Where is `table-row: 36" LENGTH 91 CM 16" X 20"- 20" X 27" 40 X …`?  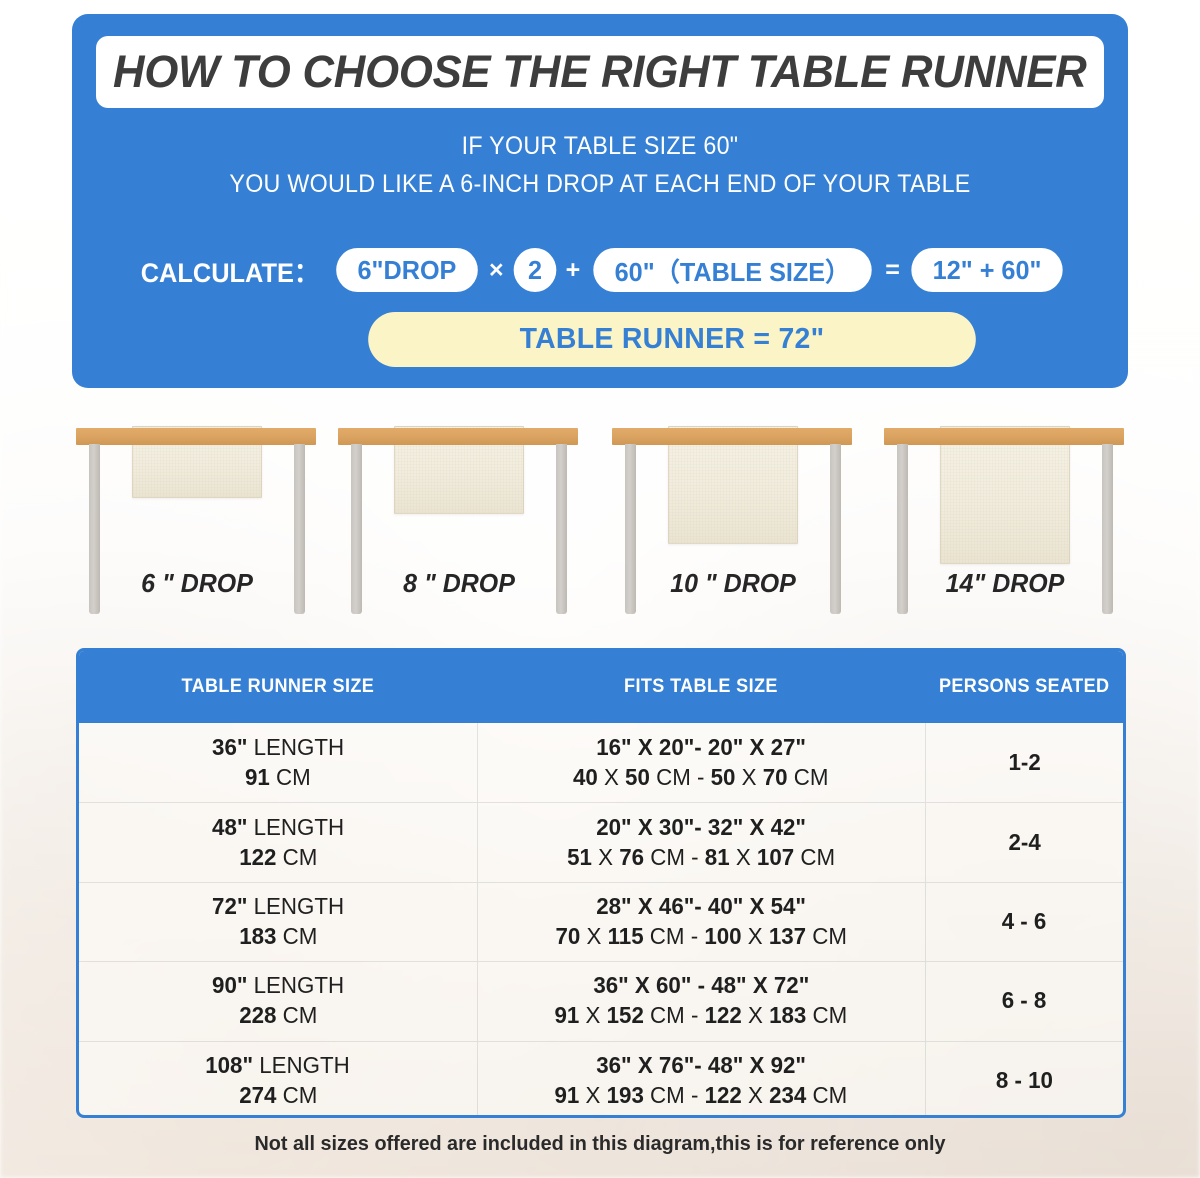
table-row: 36" LENGTH 91 CM 16" X 20"- 20" X 27" 40 X … is located at coordinates (601, 763).